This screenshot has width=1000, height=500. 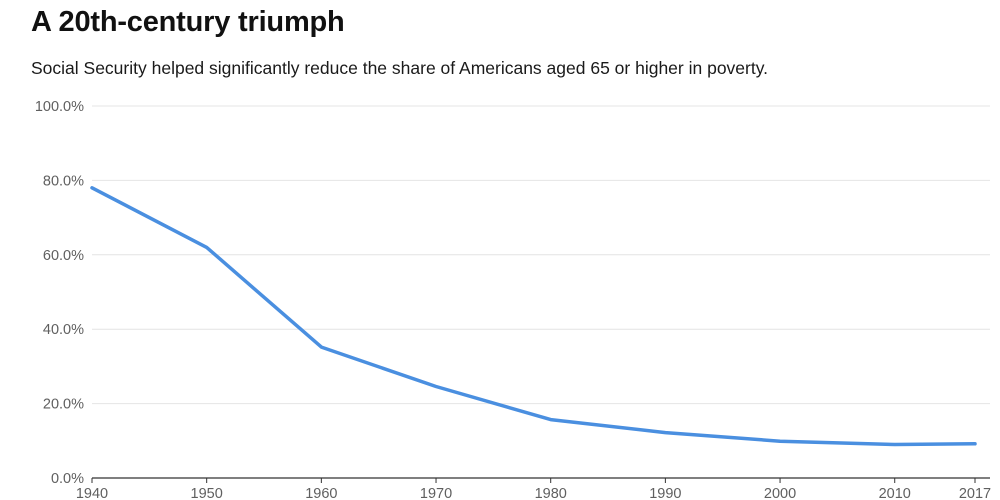 I want to click on x-tick-label: 1990, so click(x=665, y=493).